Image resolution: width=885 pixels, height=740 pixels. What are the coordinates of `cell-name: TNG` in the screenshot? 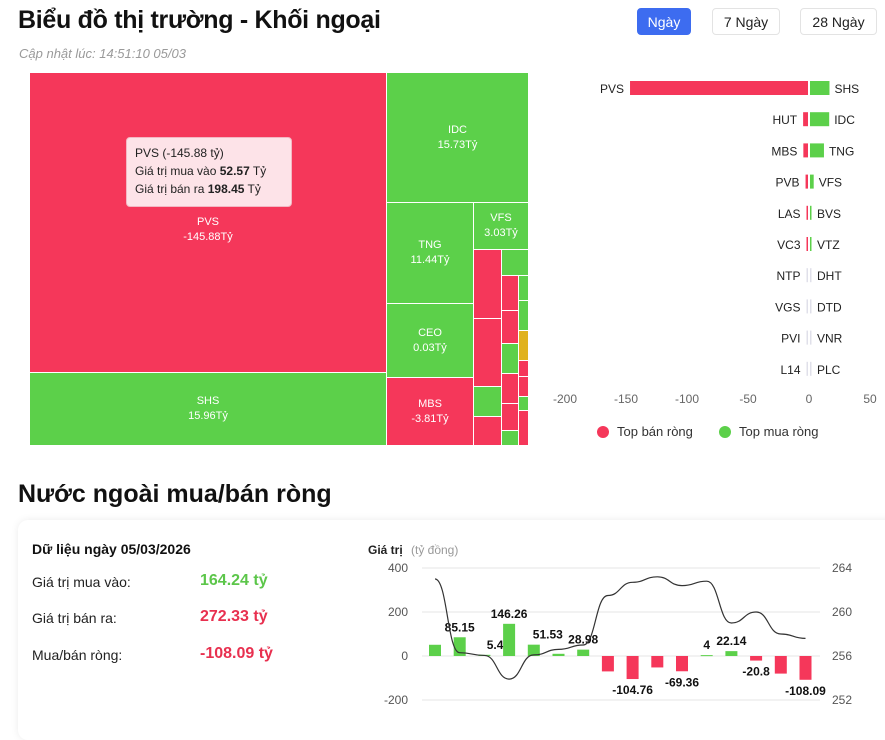 It's located at (430, 245).